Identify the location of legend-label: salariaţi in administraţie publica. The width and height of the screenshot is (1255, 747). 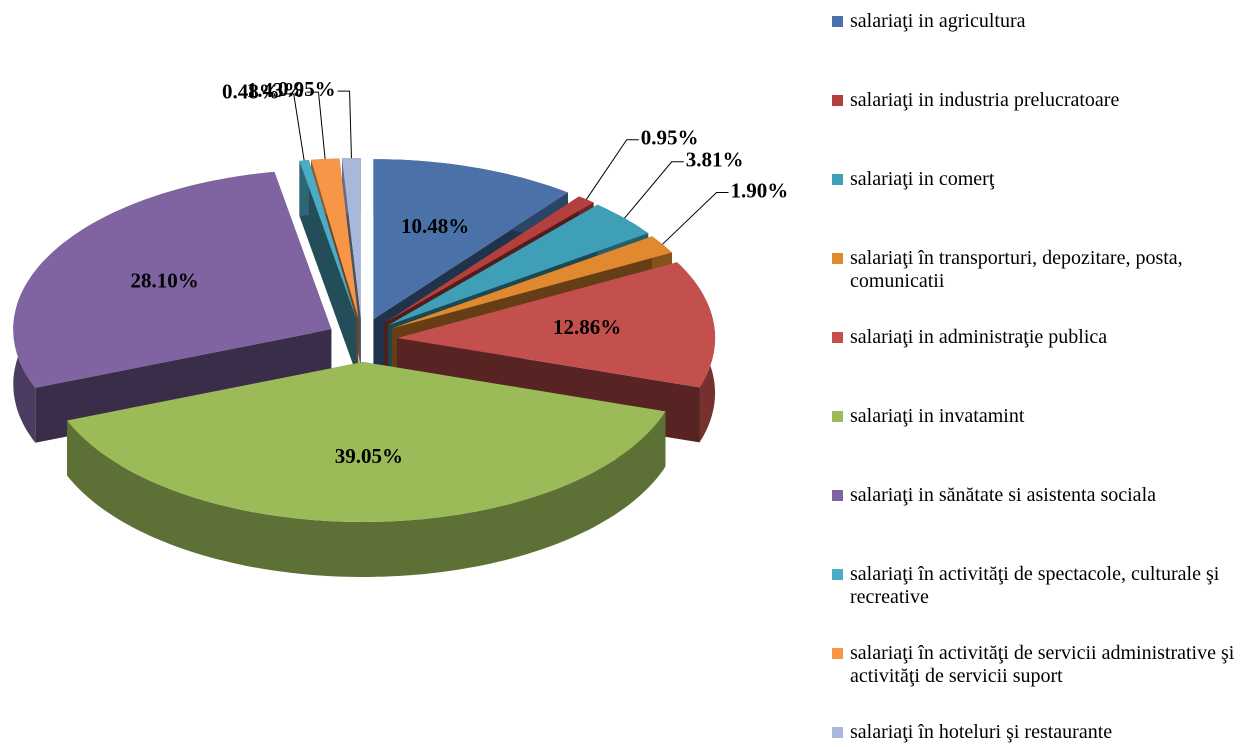
(979, 337).